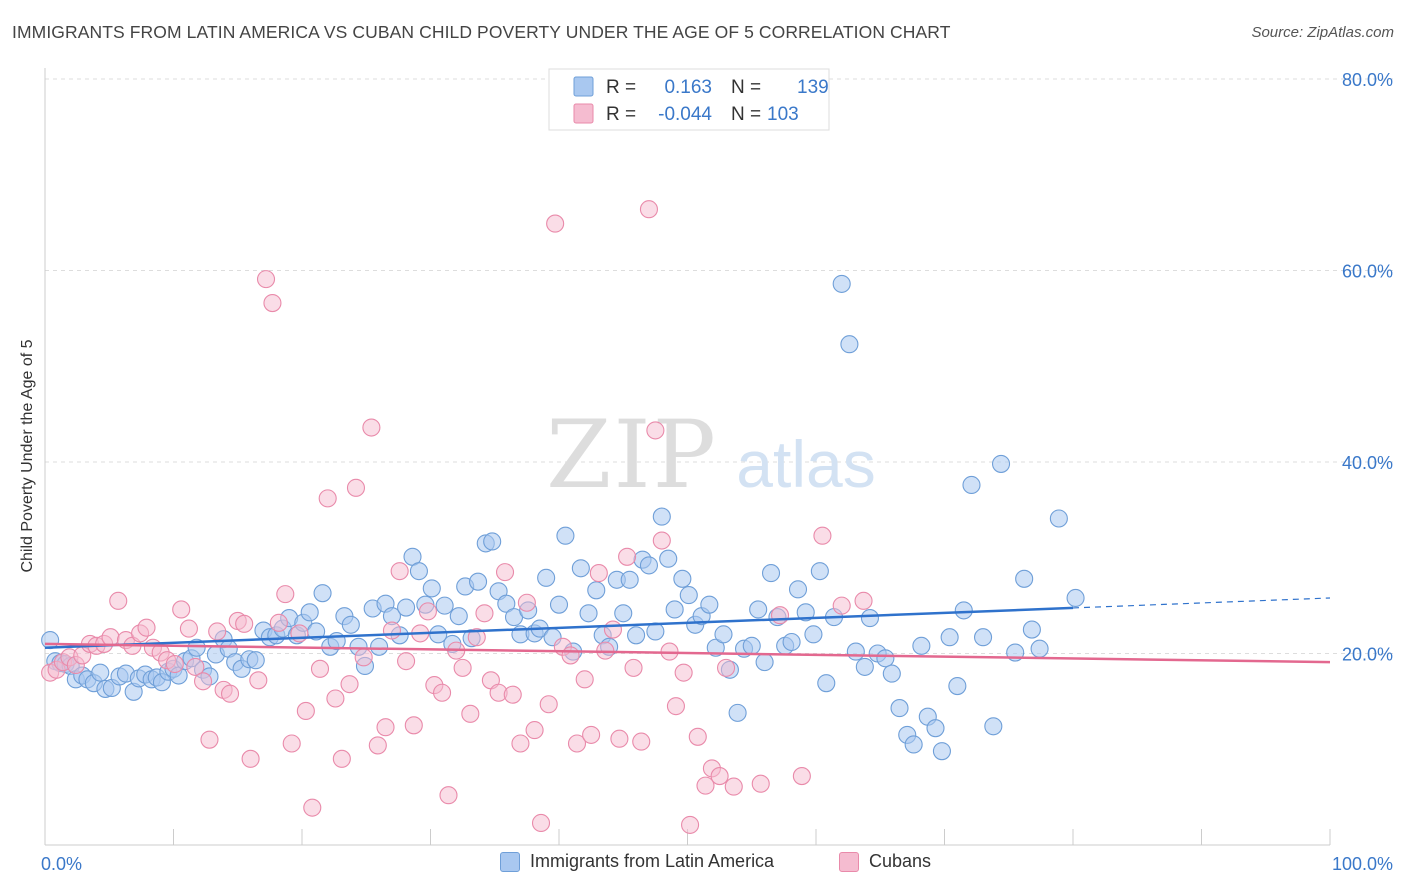  Describe the element at coordinates (689, 99) in the screenshot. I see `legend-background` at that location.